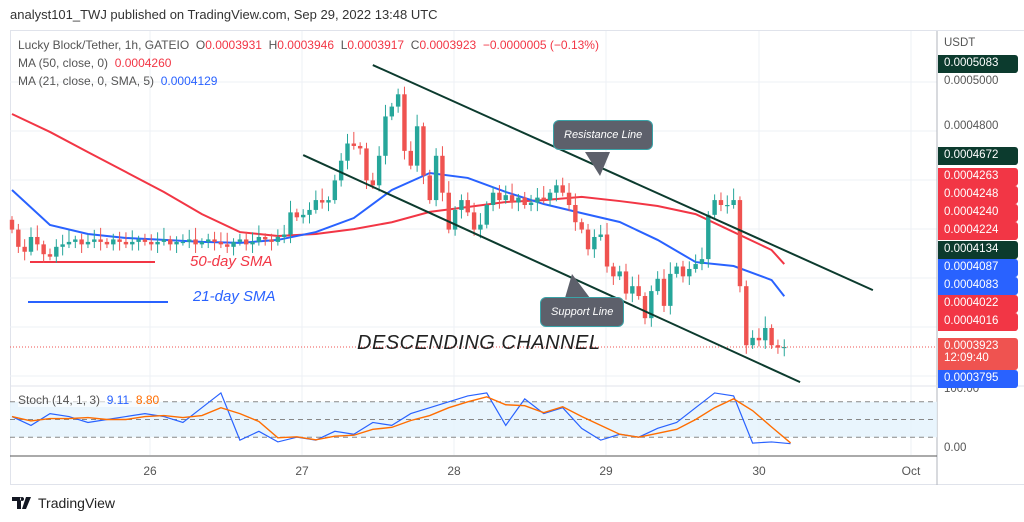 The height and width of the screenshot is (522, 1024). I want to click on time-label: Oct, so click(911, 471).